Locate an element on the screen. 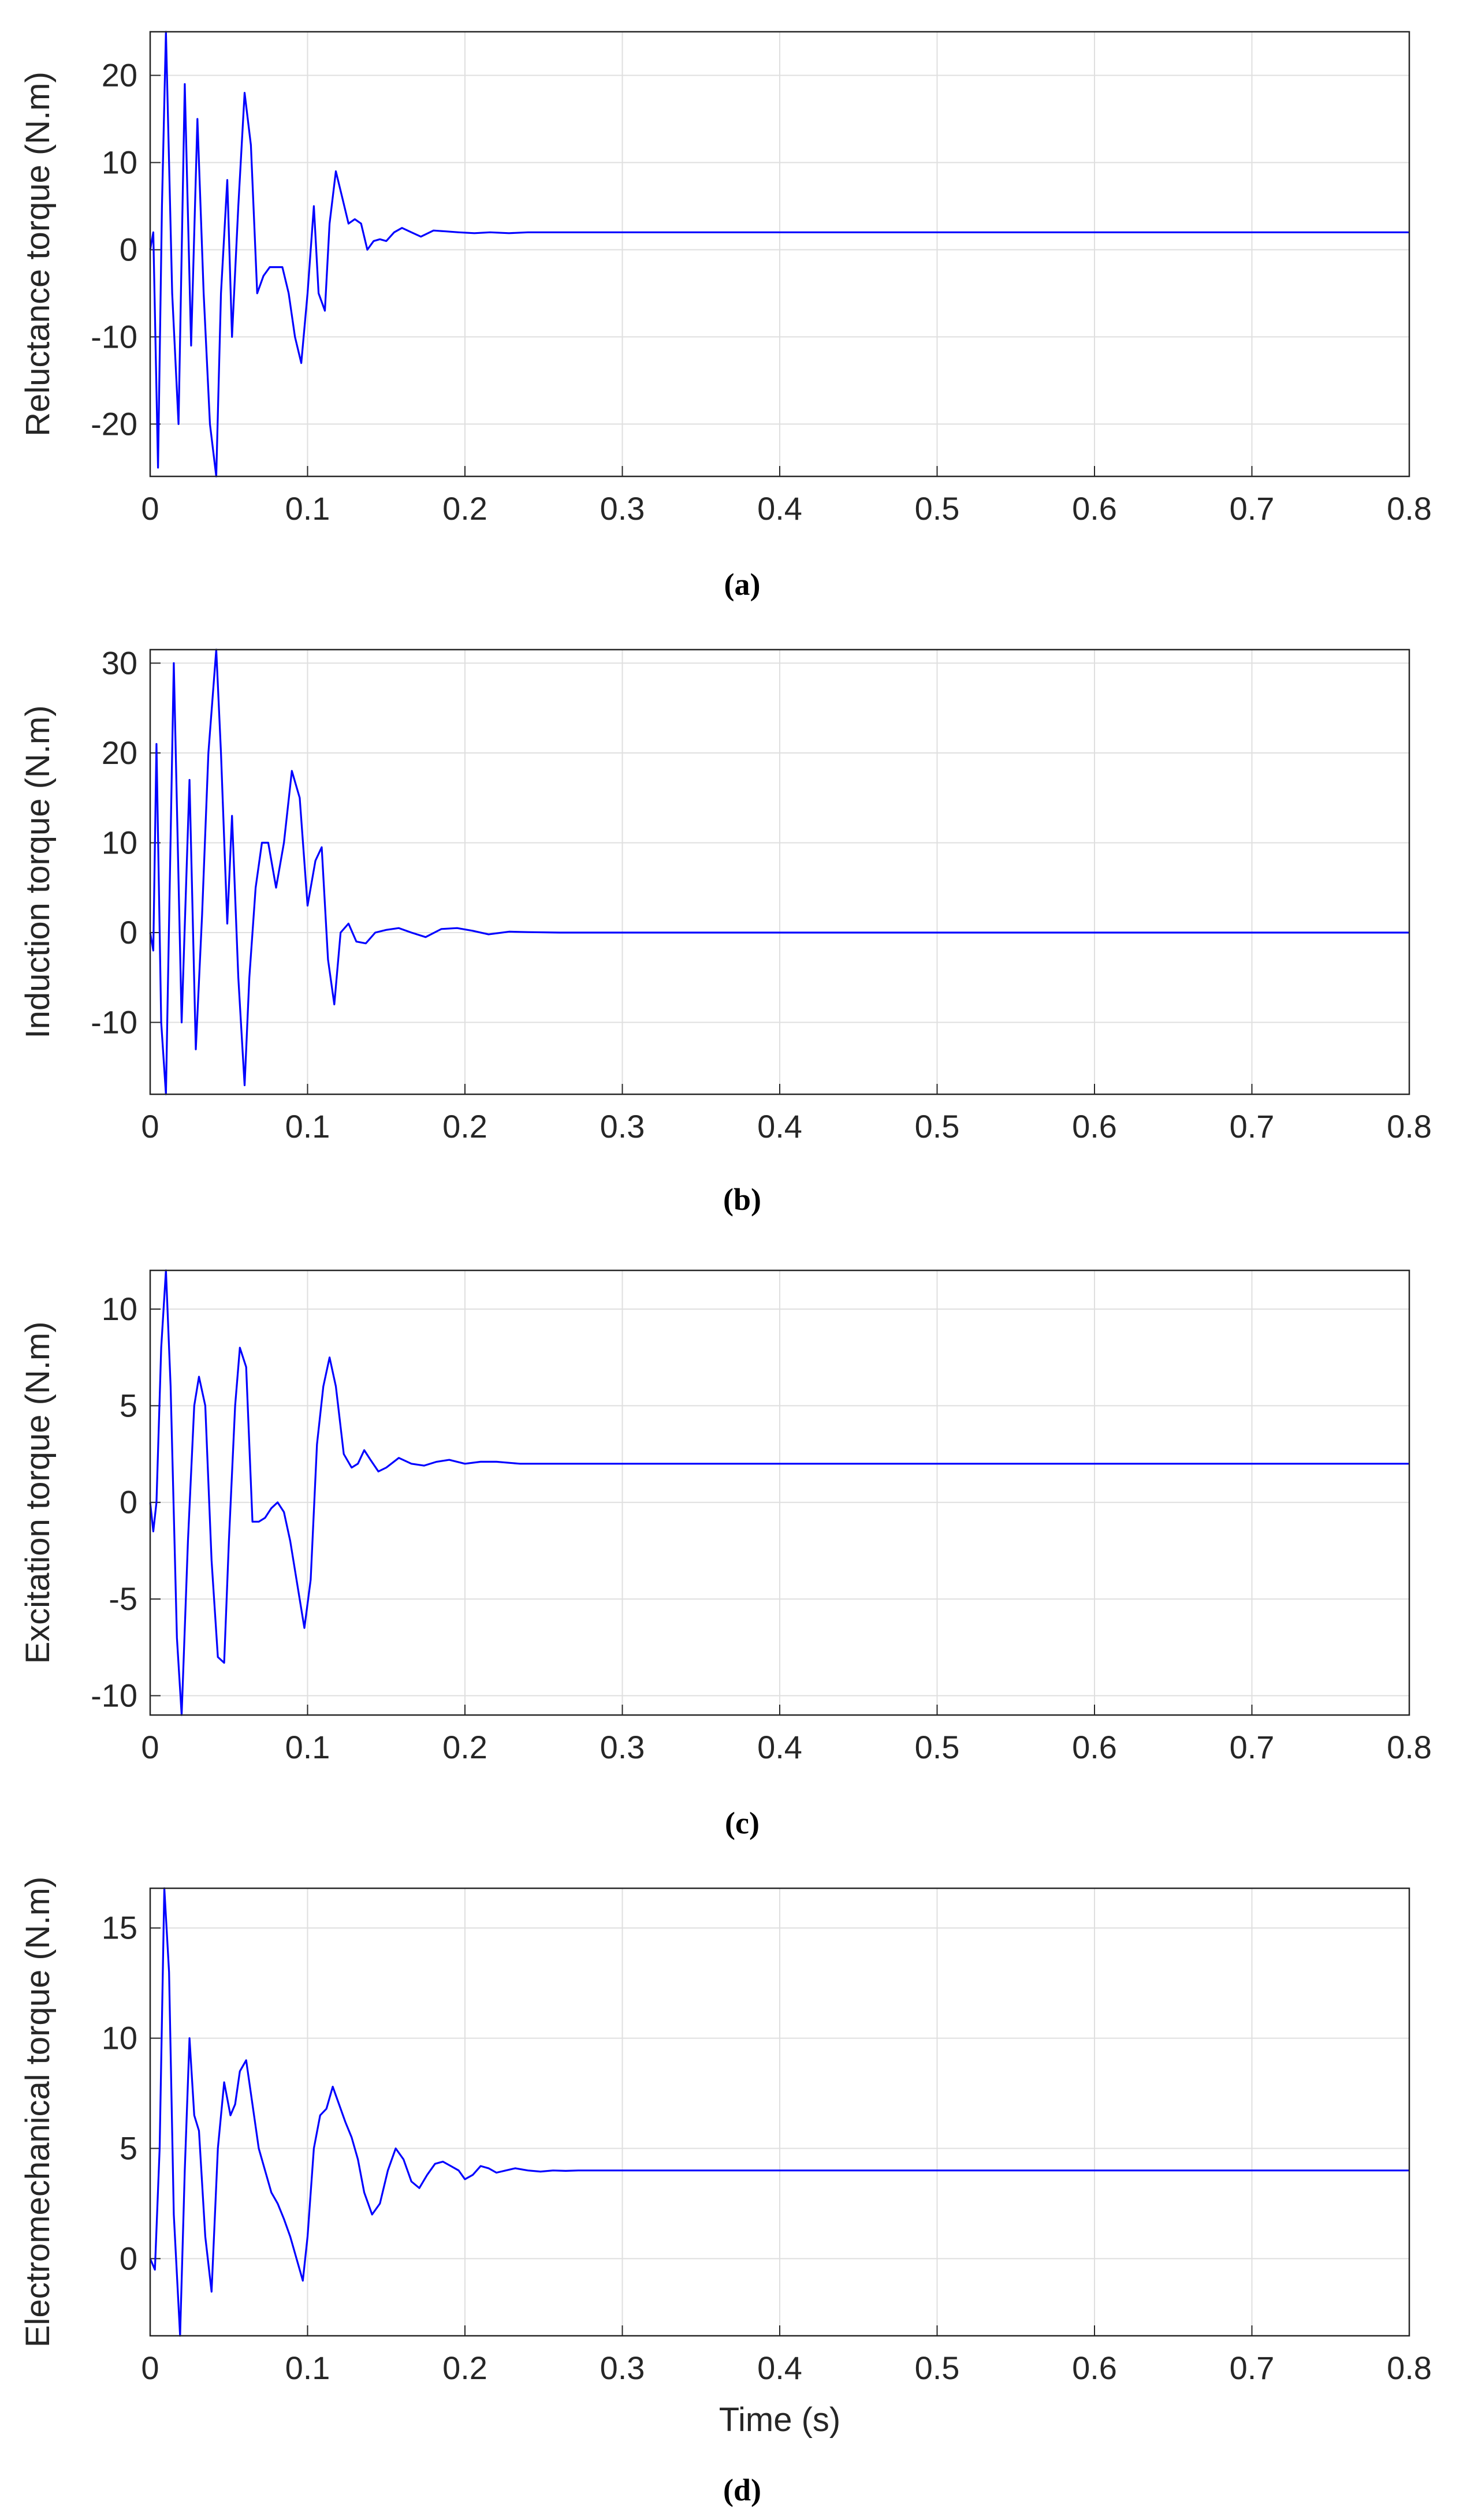 This screenshot has width=1463, height=2520. panel-caption: (c) is located at coordinates (742, 1823).